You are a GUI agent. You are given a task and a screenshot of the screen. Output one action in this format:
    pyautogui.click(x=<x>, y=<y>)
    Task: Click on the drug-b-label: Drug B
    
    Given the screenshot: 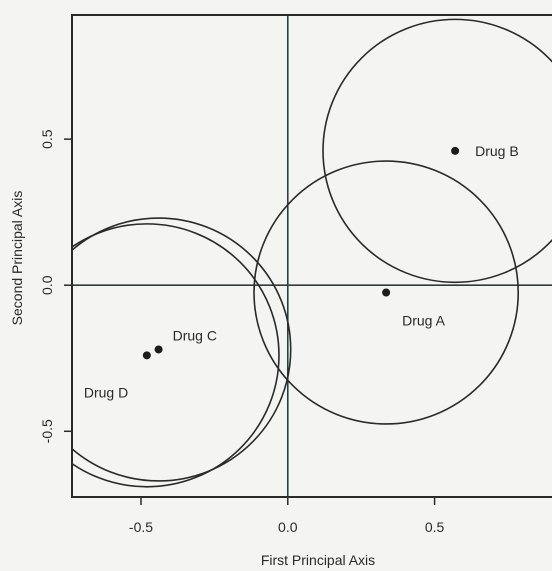 What is the action you would take?
    pyautogui.click(x=497, y=151)
    